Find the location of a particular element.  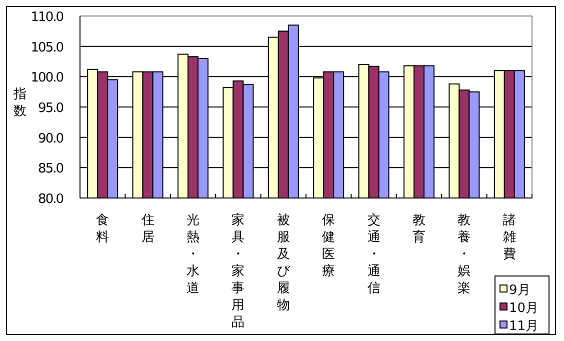

y-tick-label: 90.0 is located at coordinates (51, 138).